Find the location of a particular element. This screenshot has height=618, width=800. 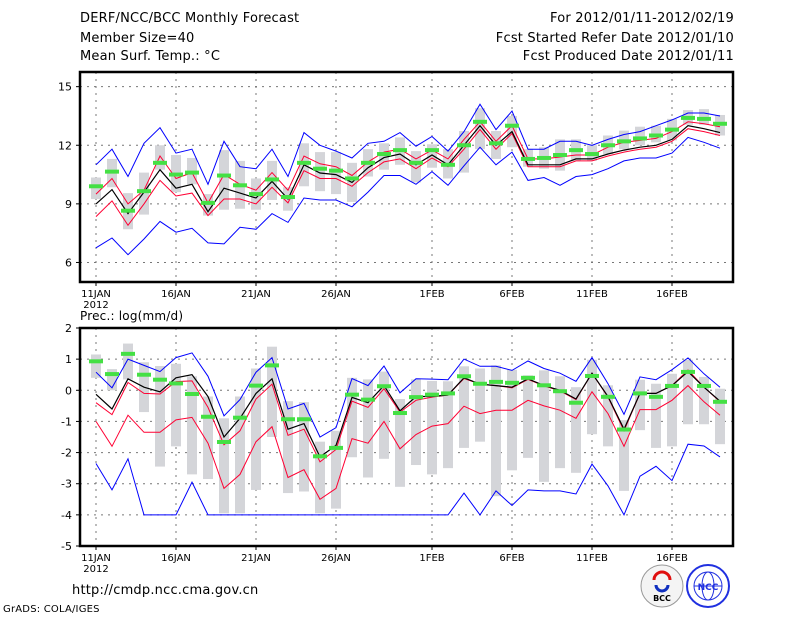

produced-date: Fcst Produced Date 2012/01/11 is located at coordinates (628, 56).